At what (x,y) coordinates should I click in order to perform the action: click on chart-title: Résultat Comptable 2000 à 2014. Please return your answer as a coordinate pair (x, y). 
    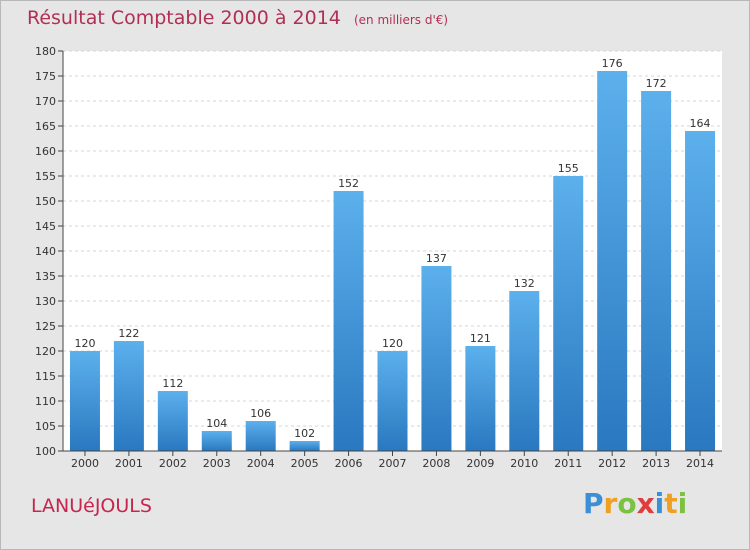
    Looking at the image, I should click on (184, 18).